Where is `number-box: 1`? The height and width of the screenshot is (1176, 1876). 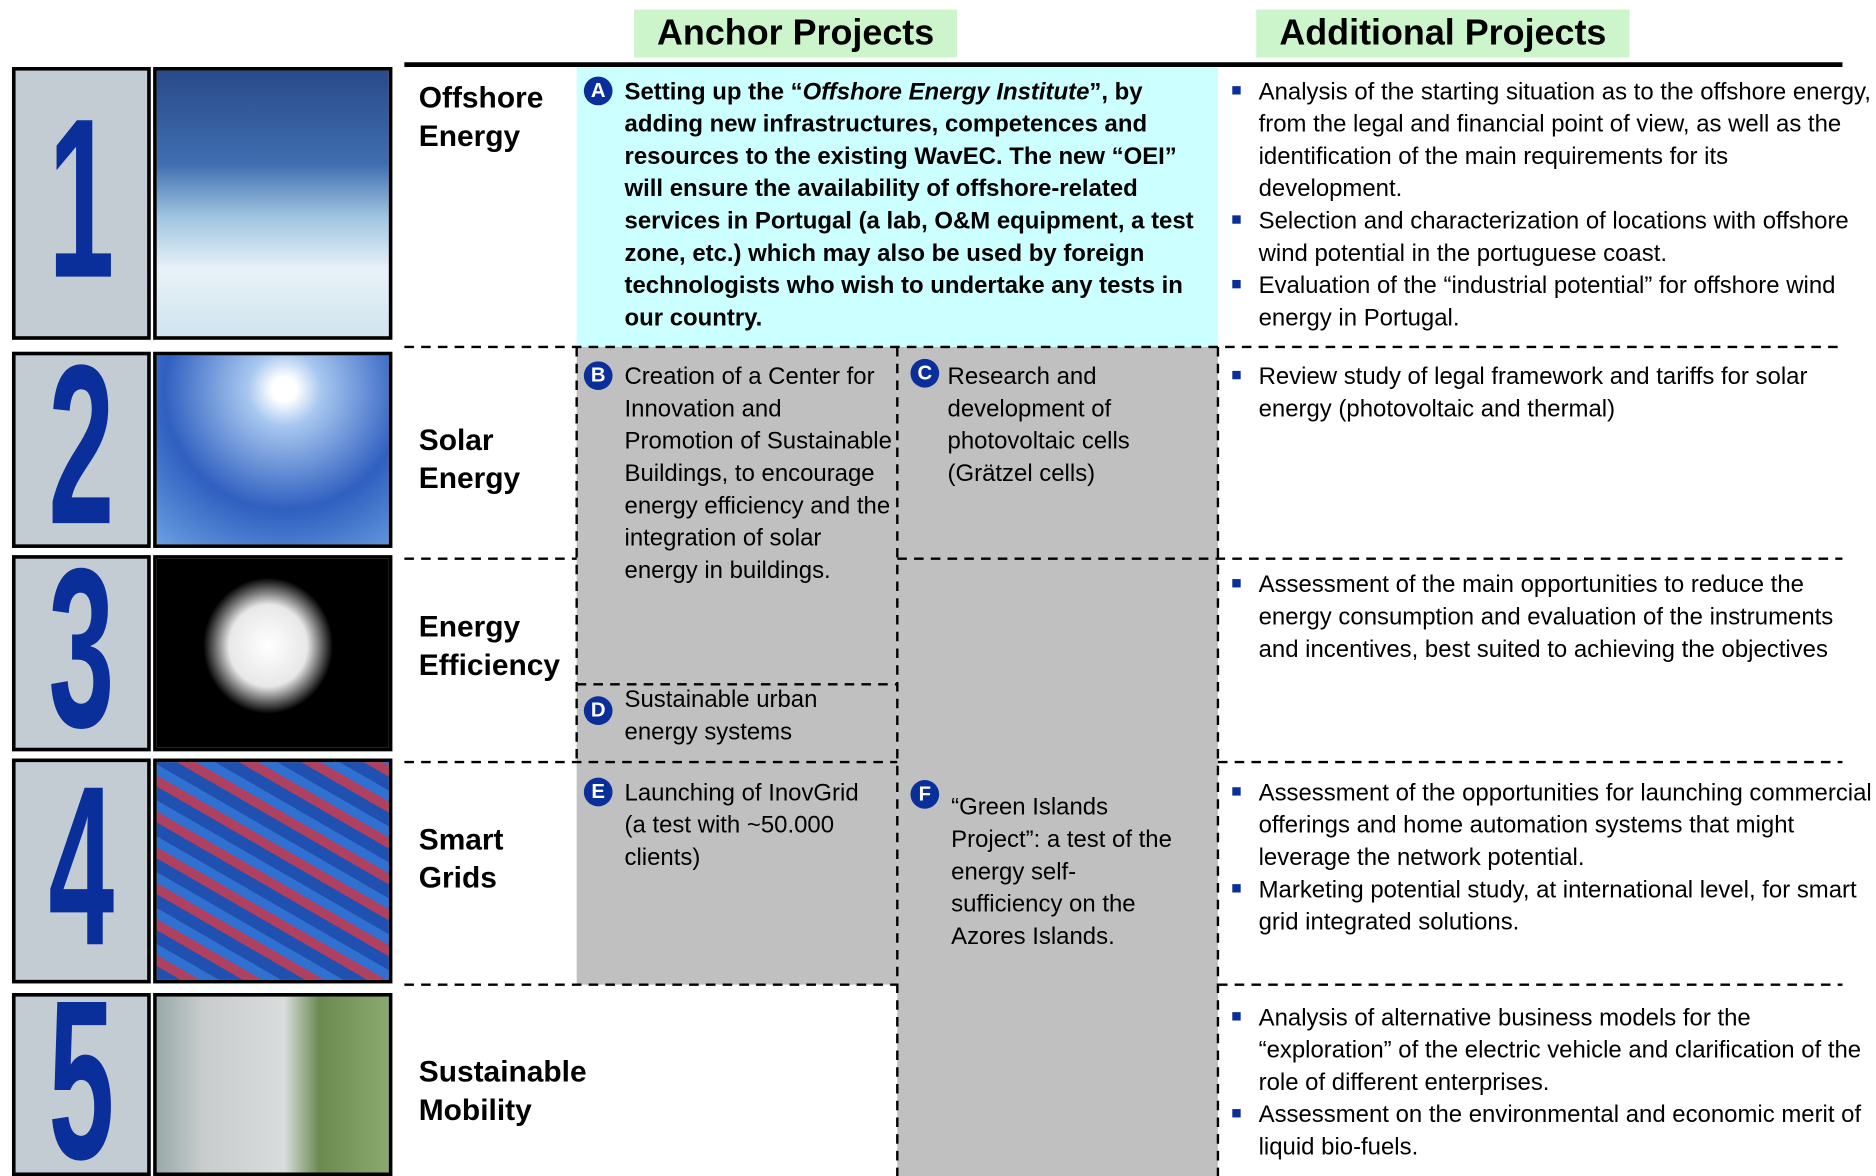 number-box: 1 is located at coordinates (81, 203).